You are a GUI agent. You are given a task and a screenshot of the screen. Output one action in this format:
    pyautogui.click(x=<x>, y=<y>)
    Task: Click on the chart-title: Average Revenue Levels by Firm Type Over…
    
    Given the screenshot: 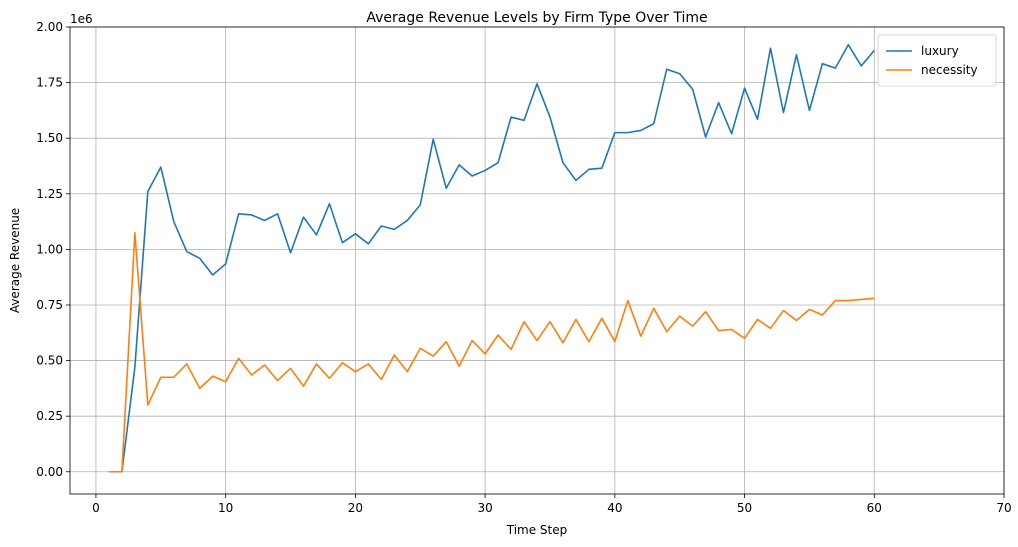 What is the action you would take?
    pyautogui.click(x=536, y=18)
    